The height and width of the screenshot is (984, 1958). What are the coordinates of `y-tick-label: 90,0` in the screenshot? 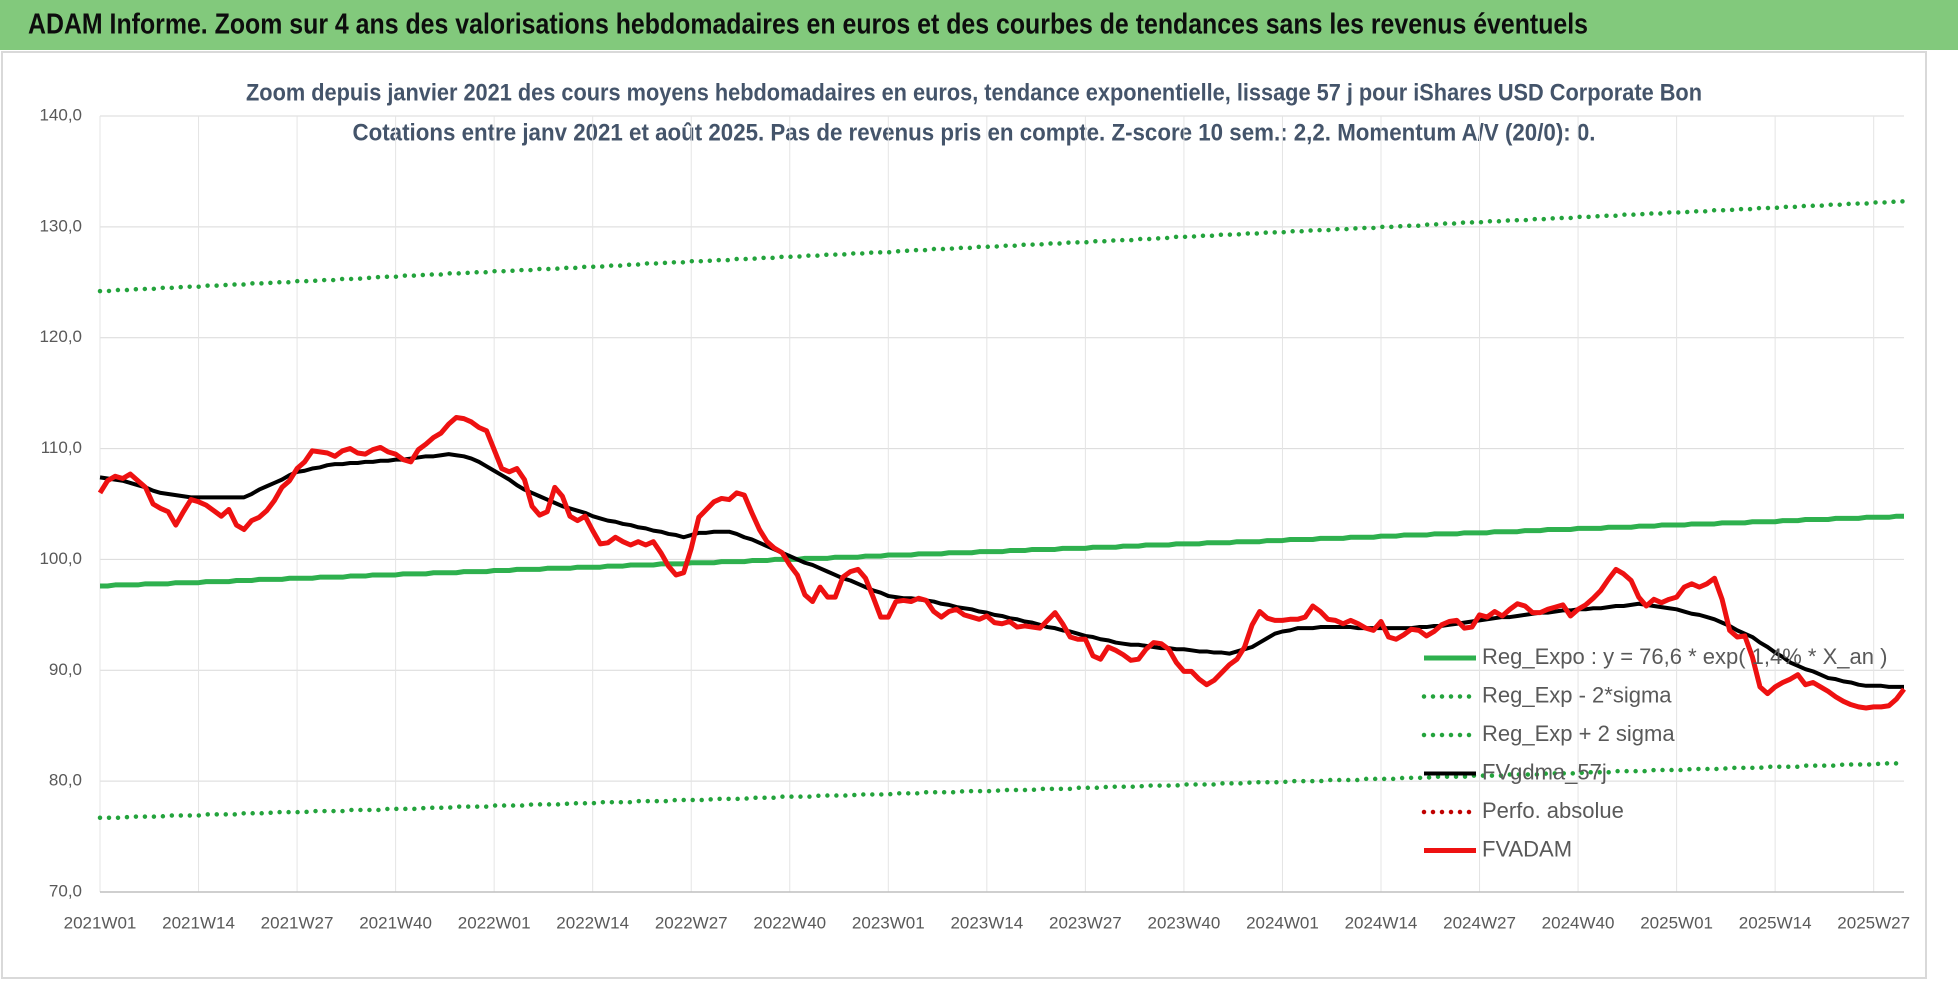 It's located at (65, 669).